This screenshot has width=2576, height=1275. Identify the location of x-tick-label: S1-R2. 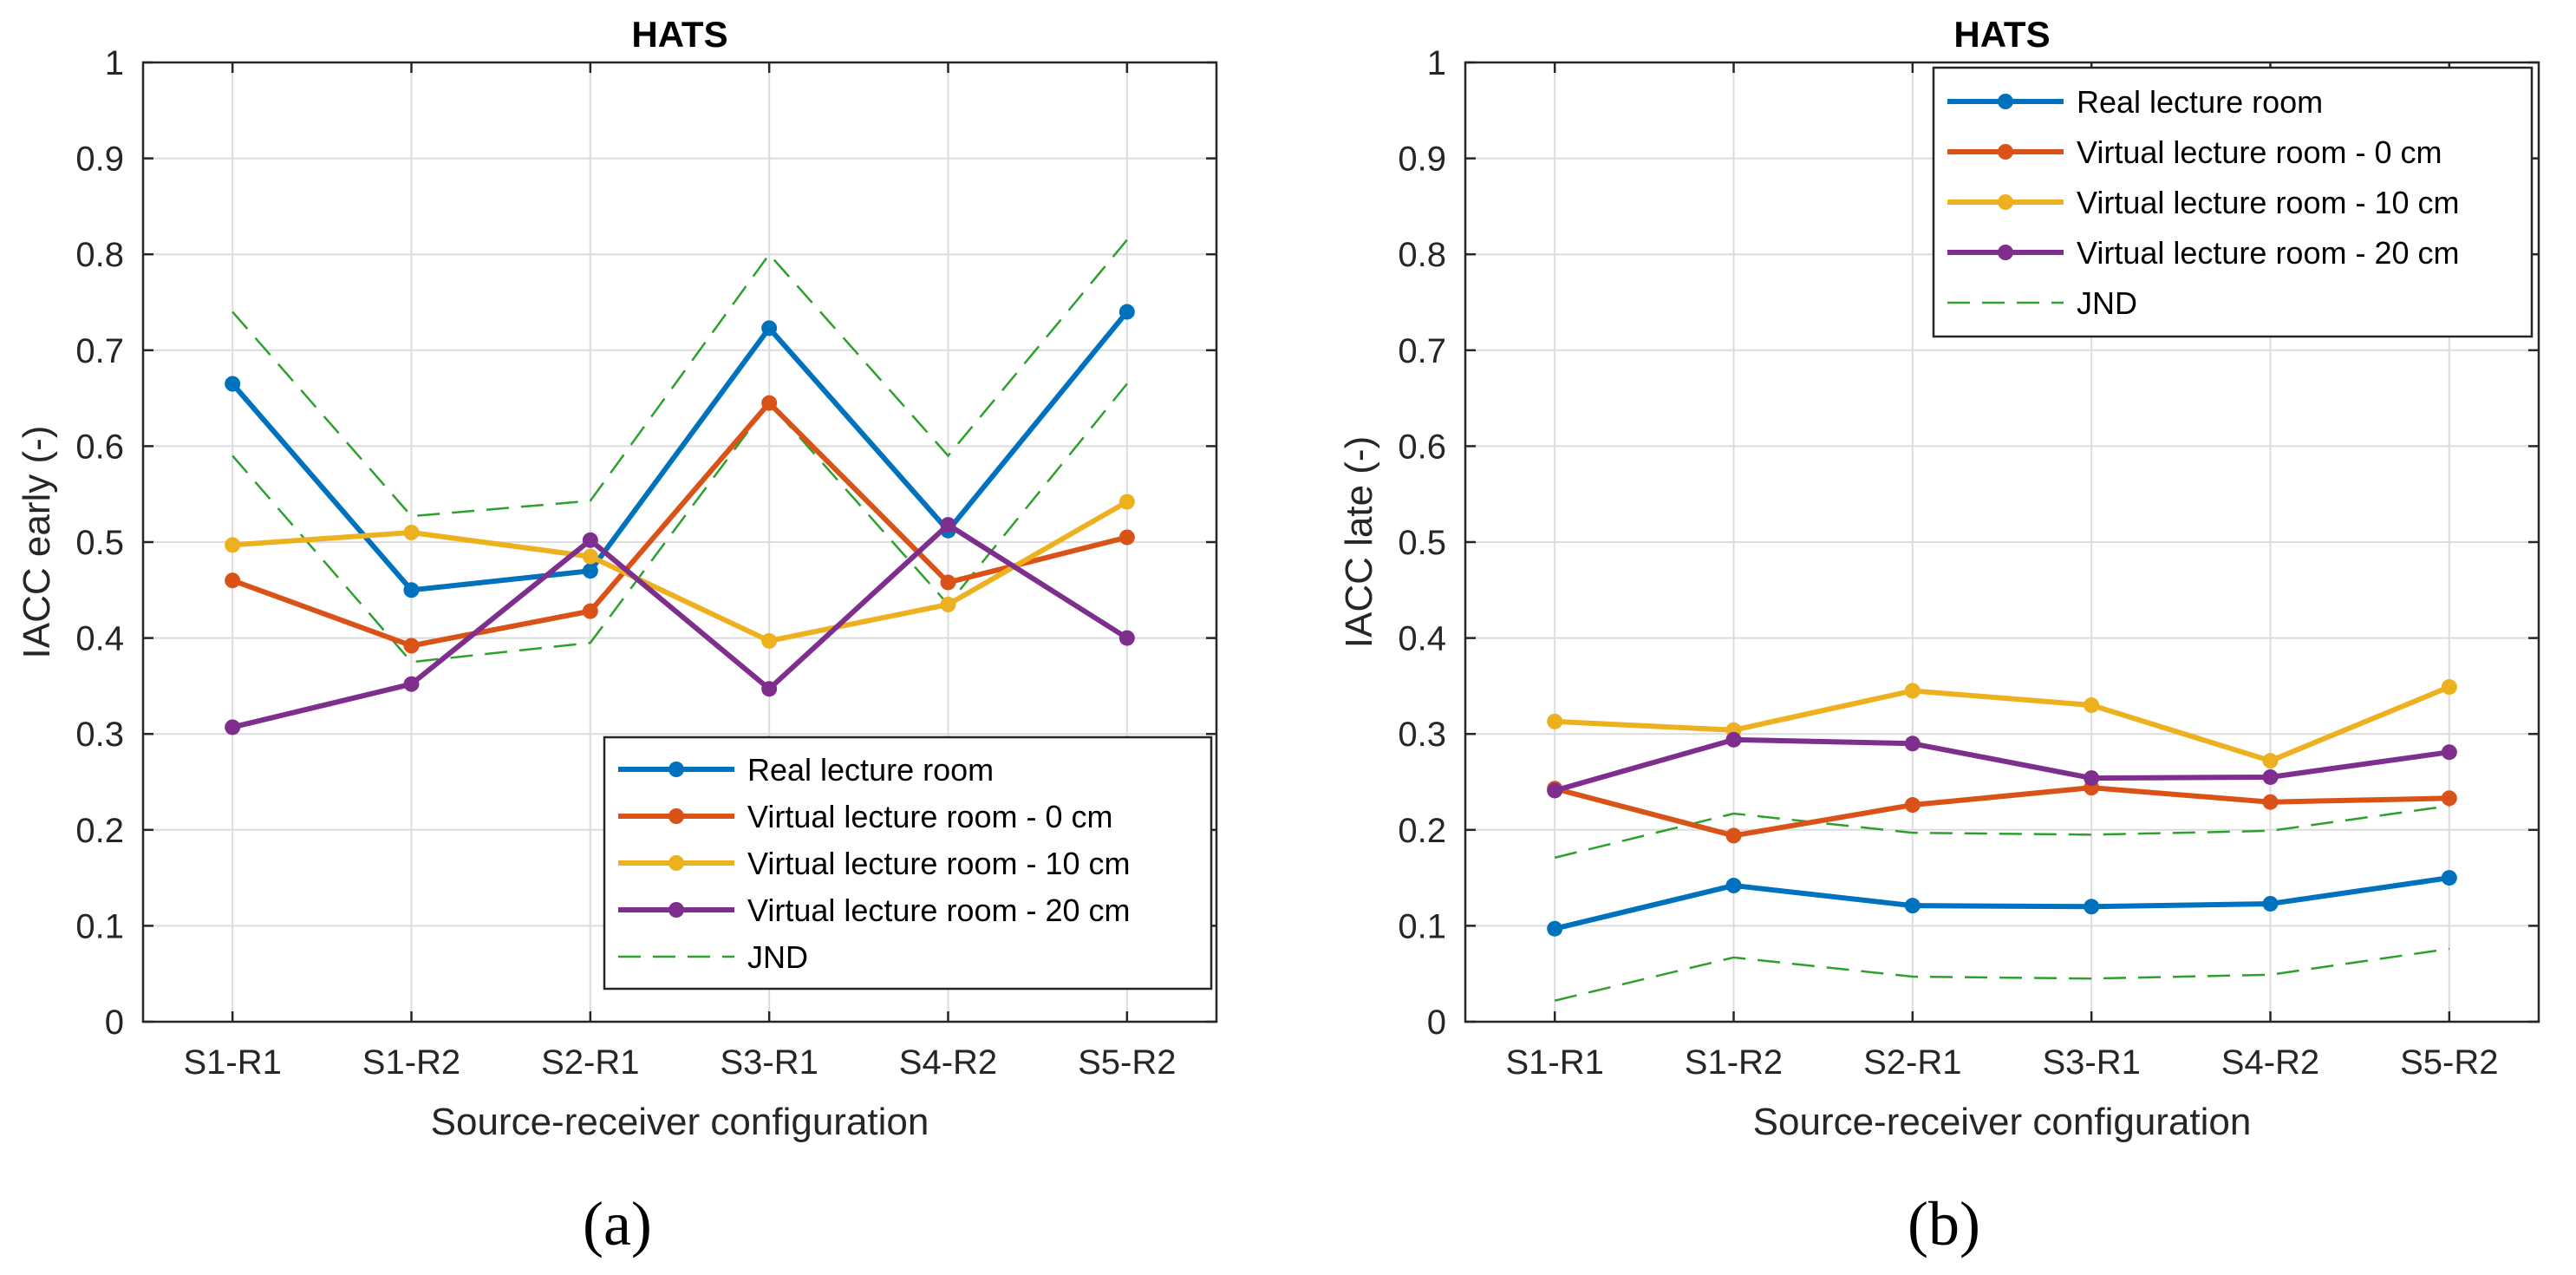
(1734, 1062).